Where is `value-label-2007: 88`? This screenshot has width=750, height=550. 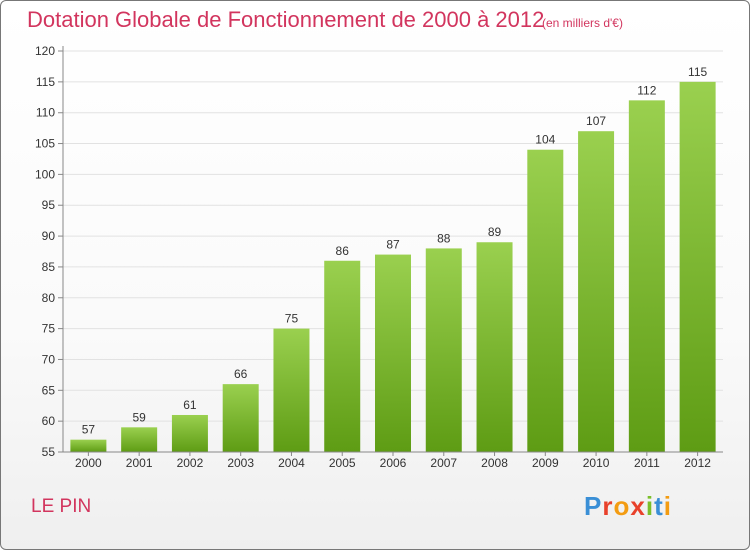
value-label-2007: 88 is located at coordinates (444, 238).